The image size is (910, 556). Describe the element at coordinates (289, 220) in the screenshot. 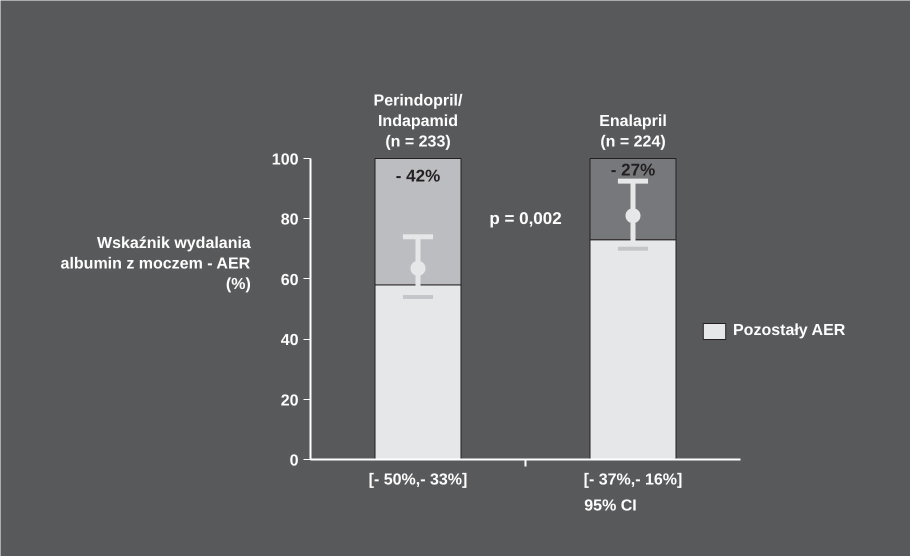

I see `y-tick-label: 80` at that location.